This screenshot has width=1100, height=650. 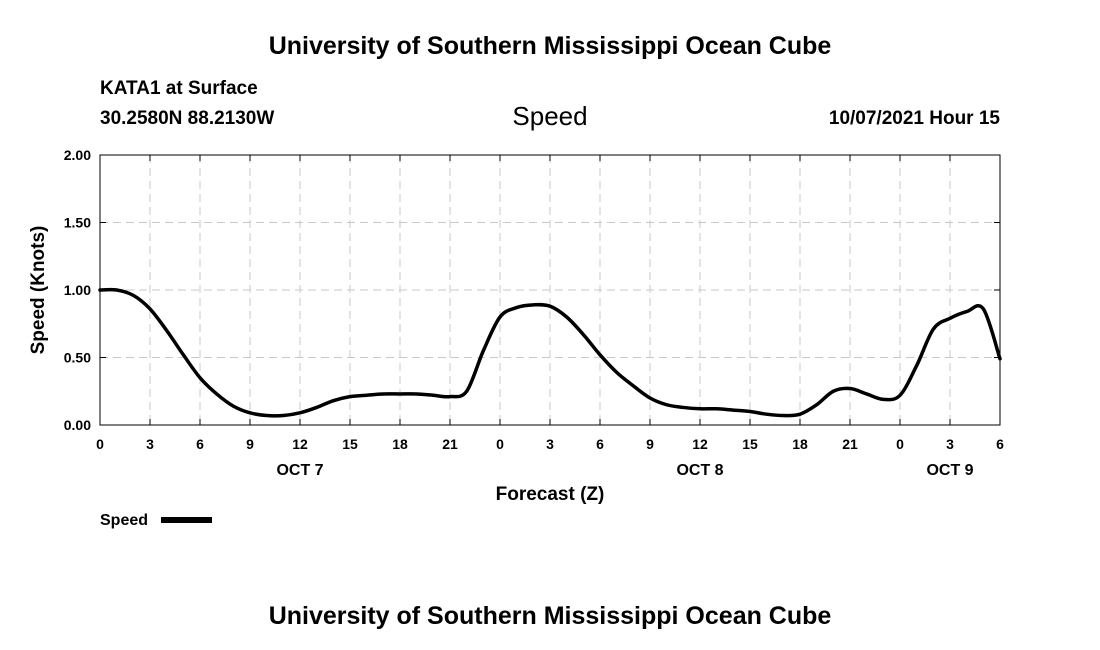 What do you see at coordinates (549, 116) in the screenshot?
I see `variable-title: Speed` at bounding box center [549, 116].